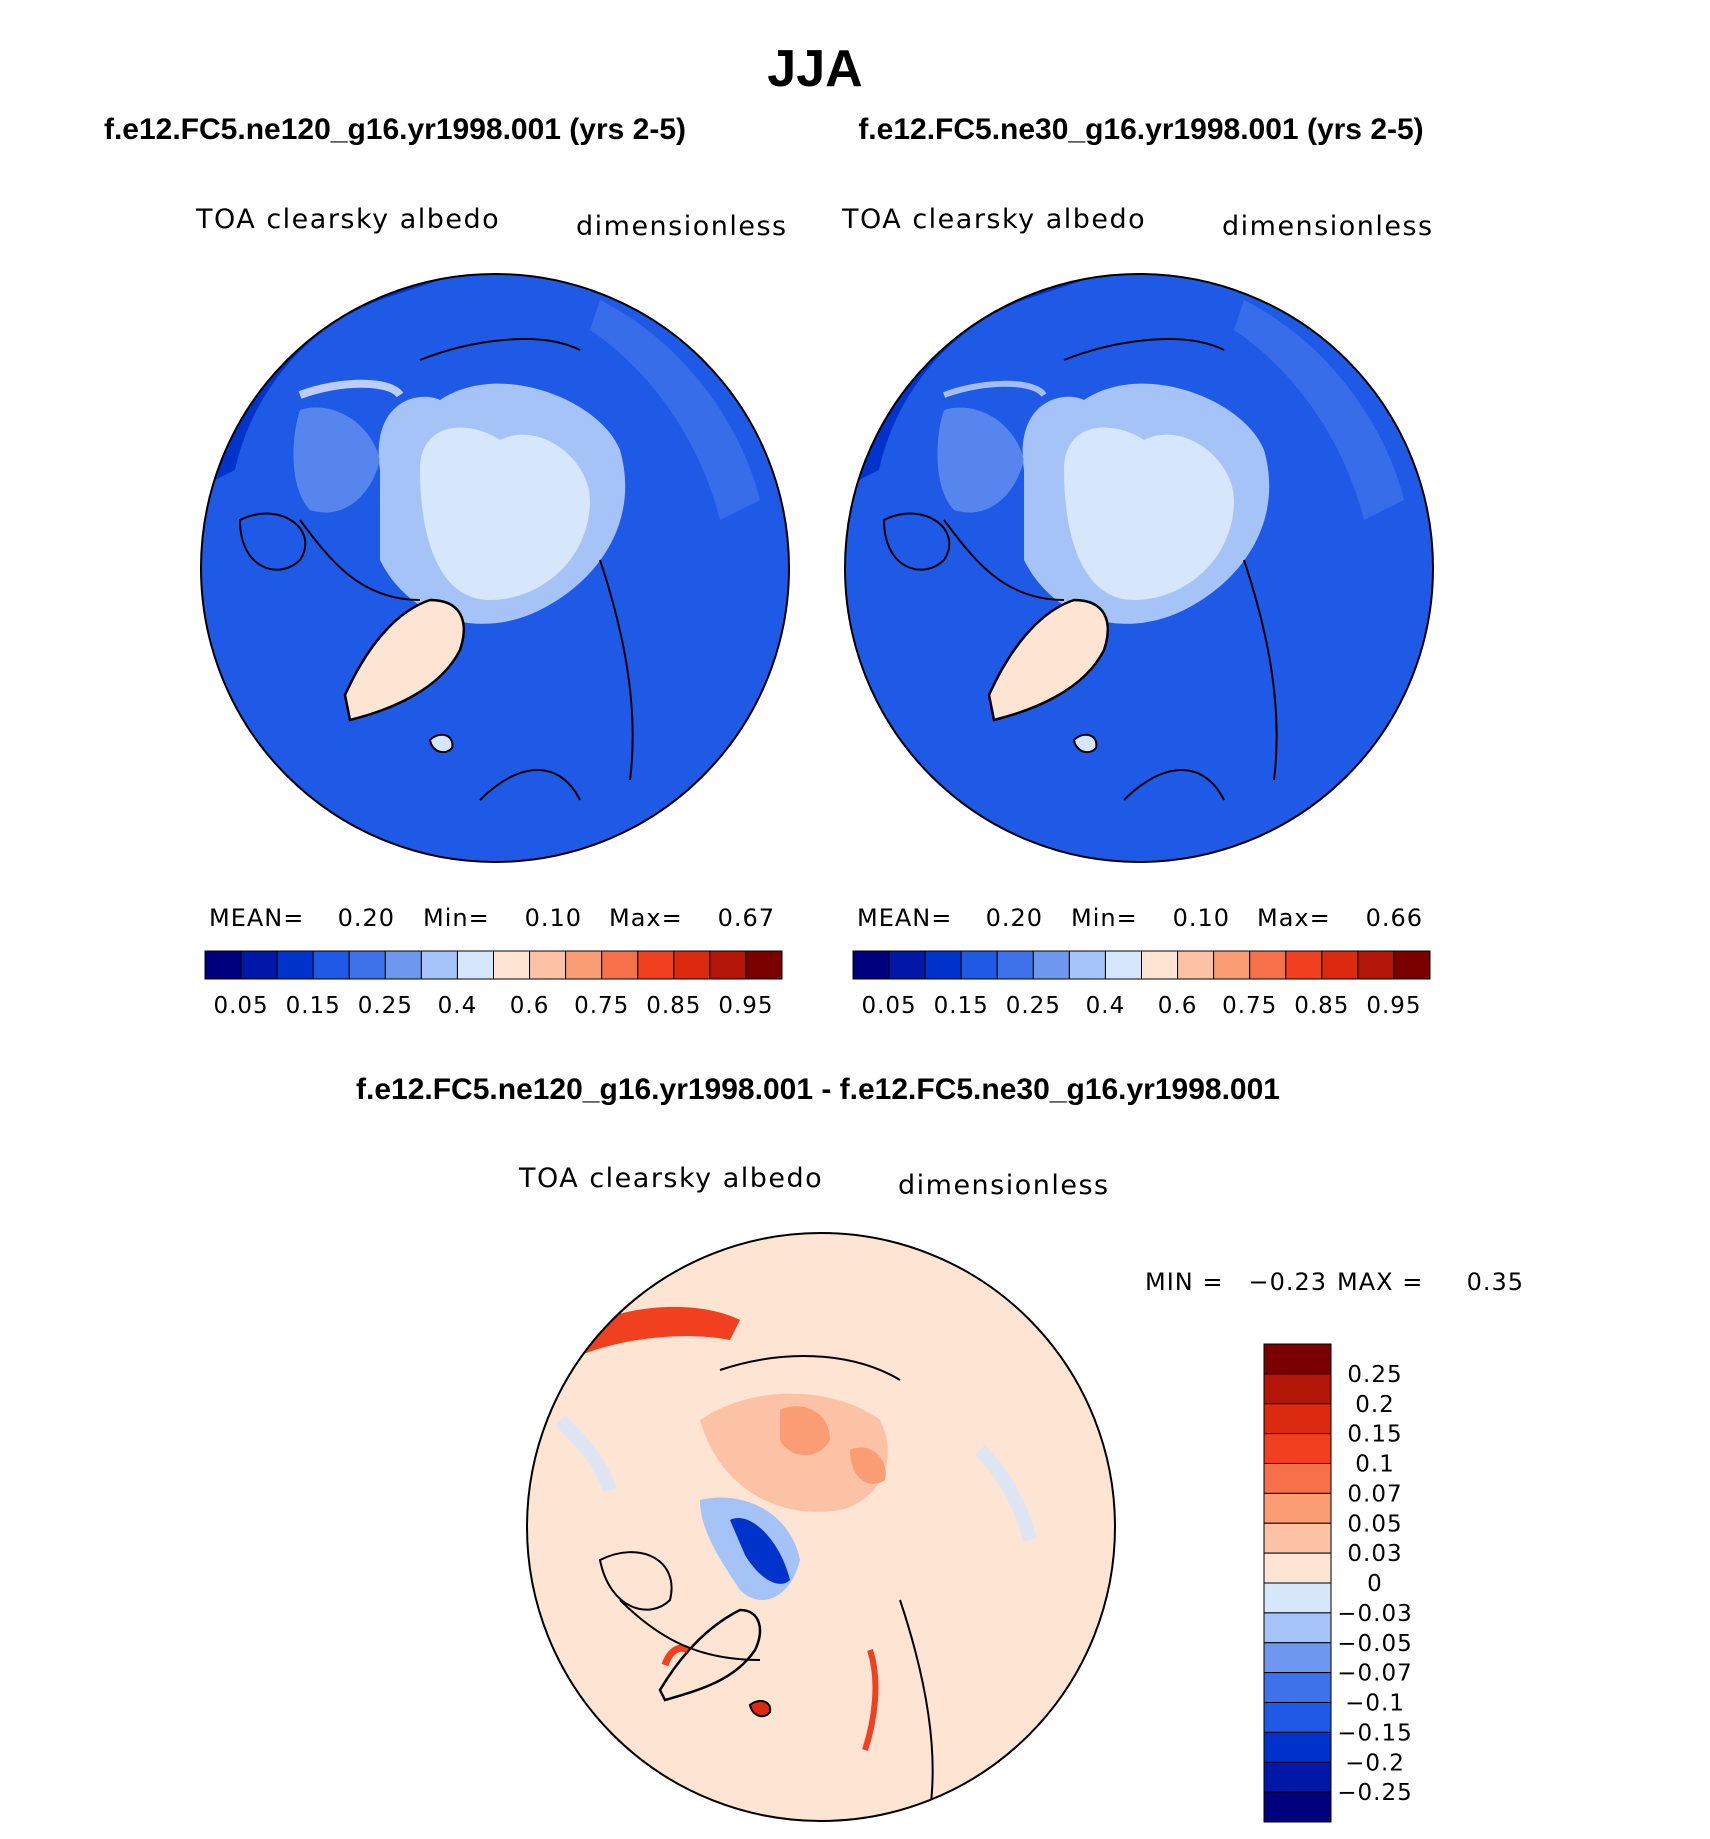 The height and width of the screenshot is (1839, 1710). I want to click on right-colorbar-tick-label: 0.85, so click(1321, 1006).